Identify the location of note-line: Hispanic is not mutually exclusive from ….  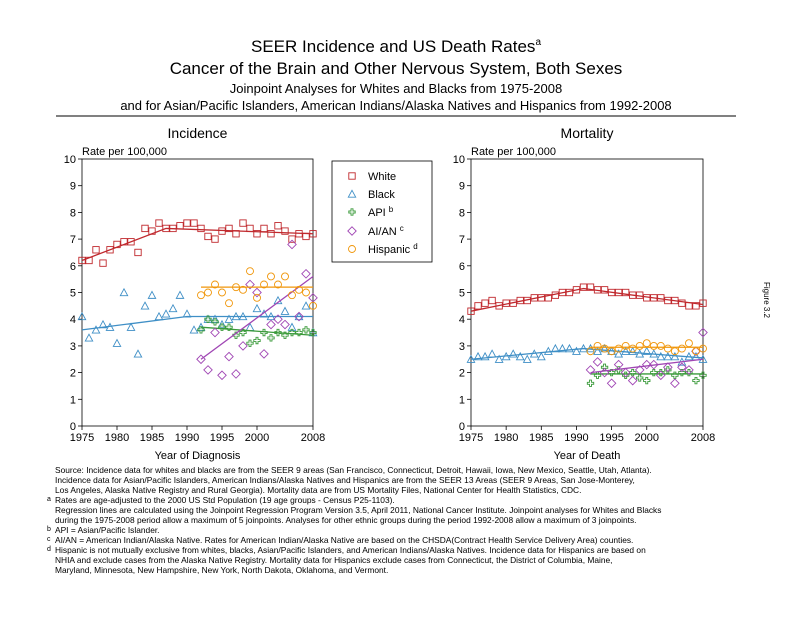
(350, 550).